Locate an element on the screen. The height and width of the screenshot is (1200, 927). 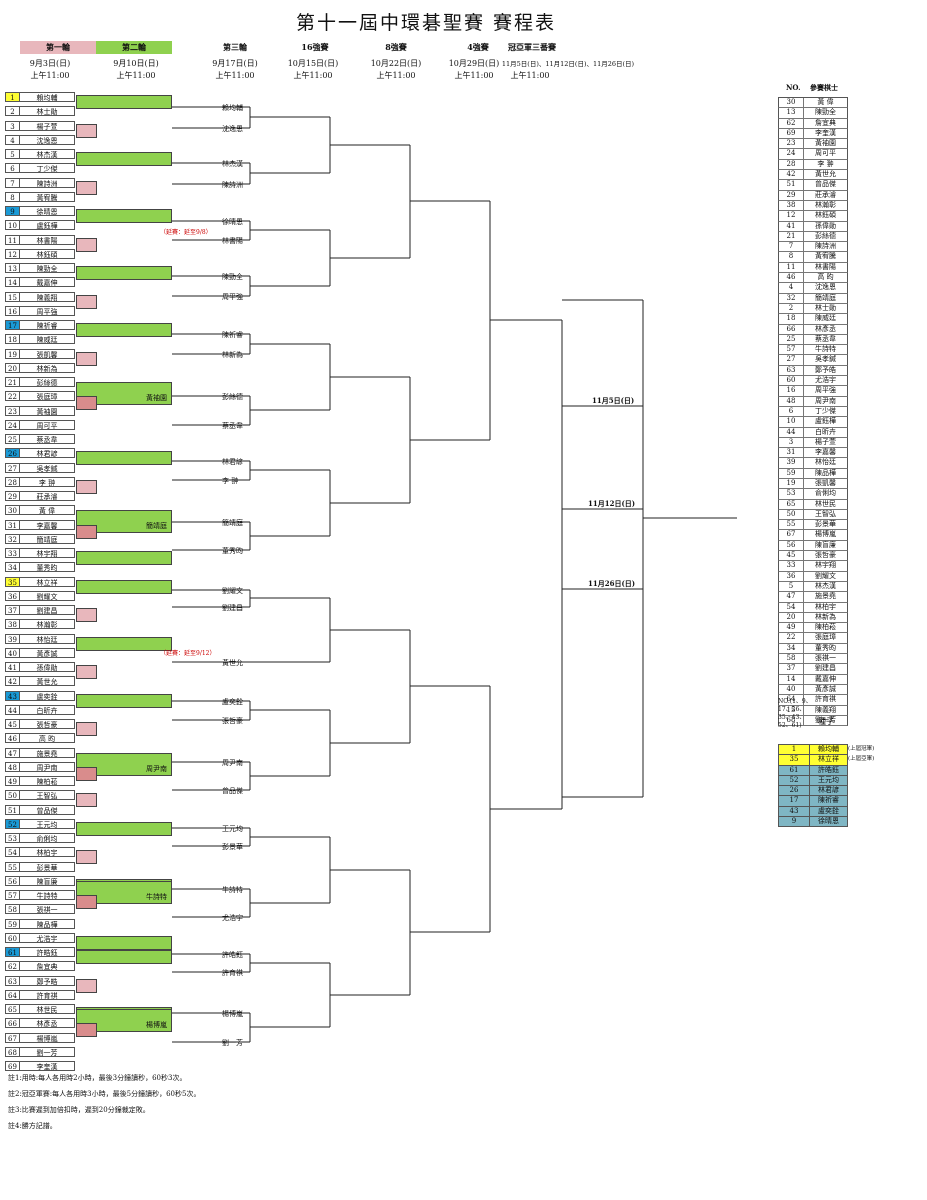
player-list-no: 63 is located at coordinates (791, 370).